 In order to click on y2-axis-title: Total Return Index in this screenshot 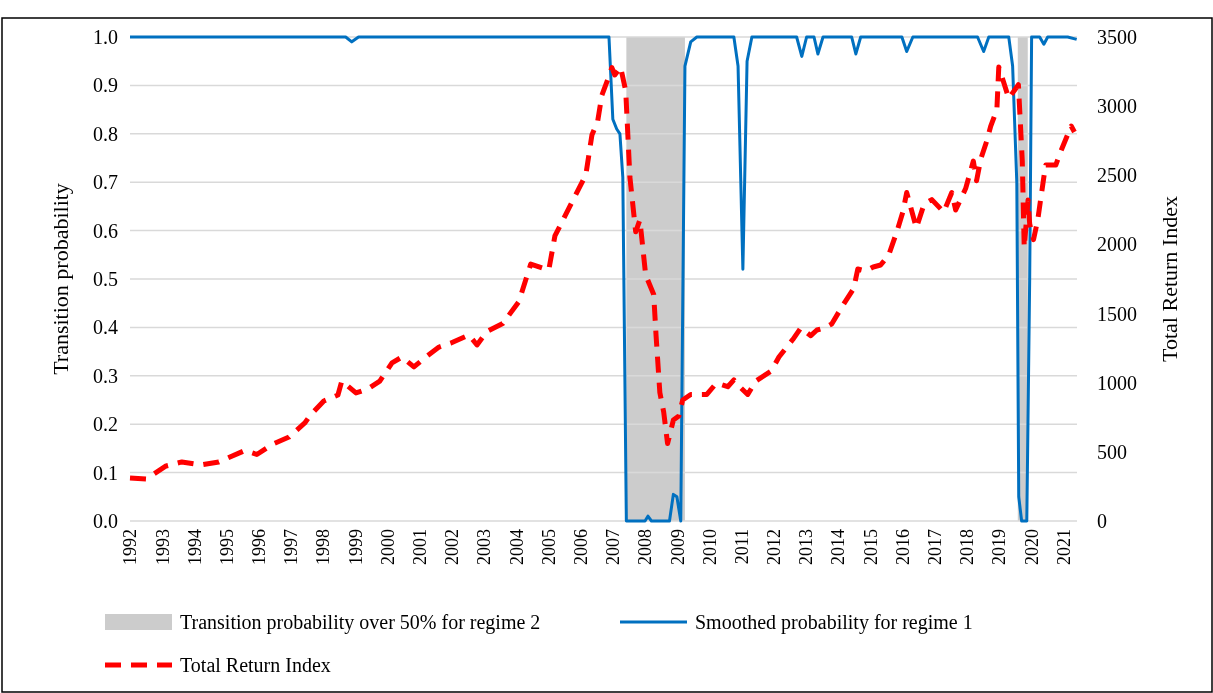, I will do `click(1169, 279)`.